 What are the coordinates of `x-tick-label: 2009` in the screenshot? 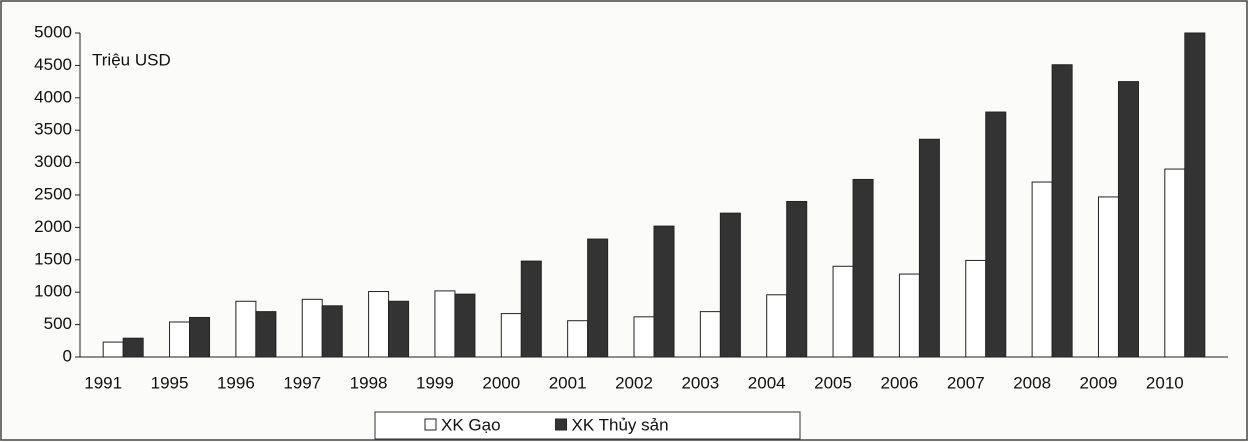 It's located at (1099, 382).